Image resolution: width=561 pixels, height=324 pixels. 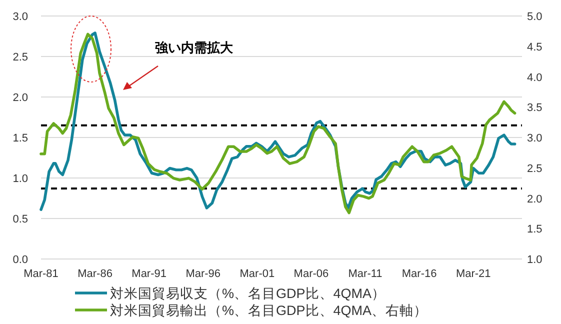 I want to click on y2-tick-label: 5.0, so click(x=534, y=17).